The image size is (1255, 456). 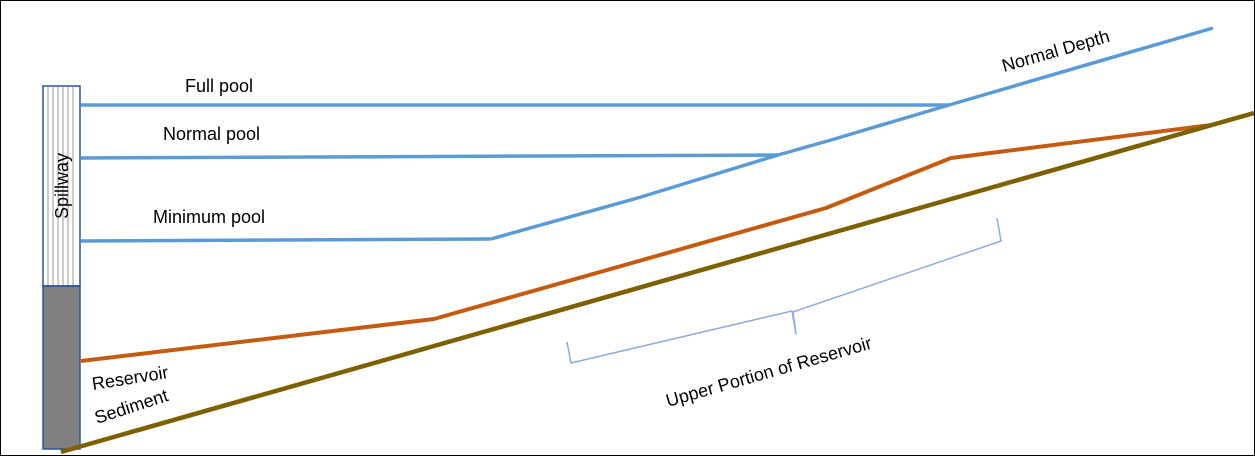 I want to click on spillway-upper, so click(x=61, y=186).